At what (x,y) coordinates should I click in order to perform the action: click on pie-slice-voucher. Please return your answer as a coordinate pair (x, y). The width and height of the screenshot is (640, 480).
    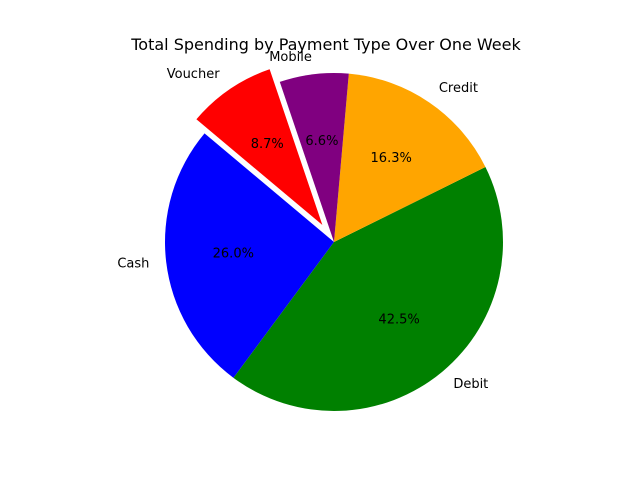
    Looking at the image, I should click on (260, 149).